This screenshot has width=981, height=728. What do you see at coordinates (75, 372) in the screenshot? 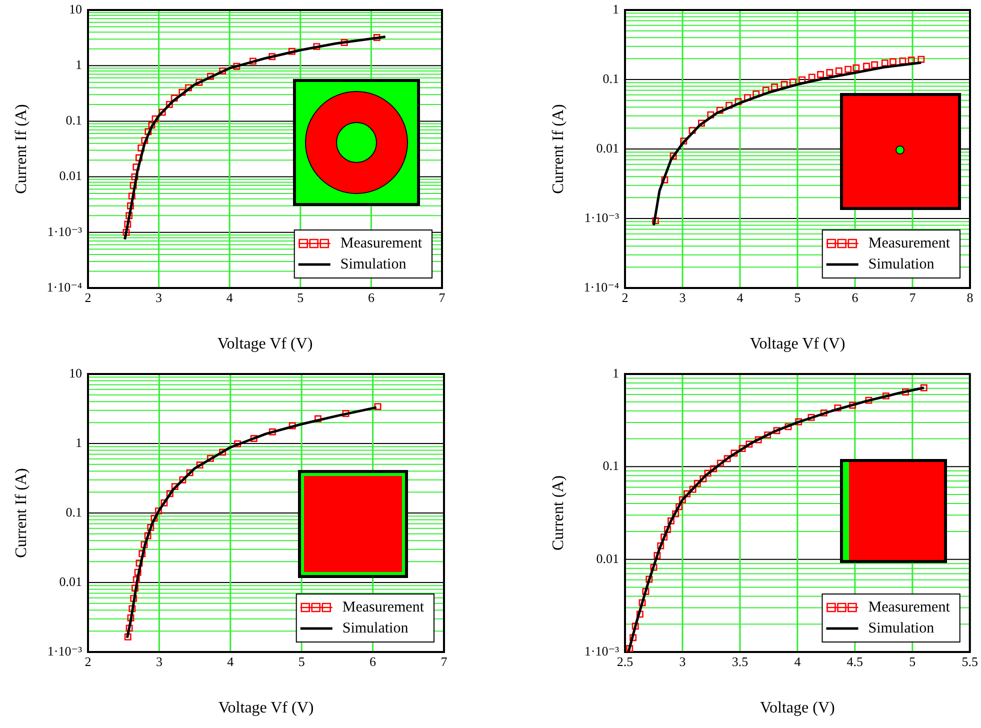
I see `y-tick-label: 10` at bounding box center [75, 372].